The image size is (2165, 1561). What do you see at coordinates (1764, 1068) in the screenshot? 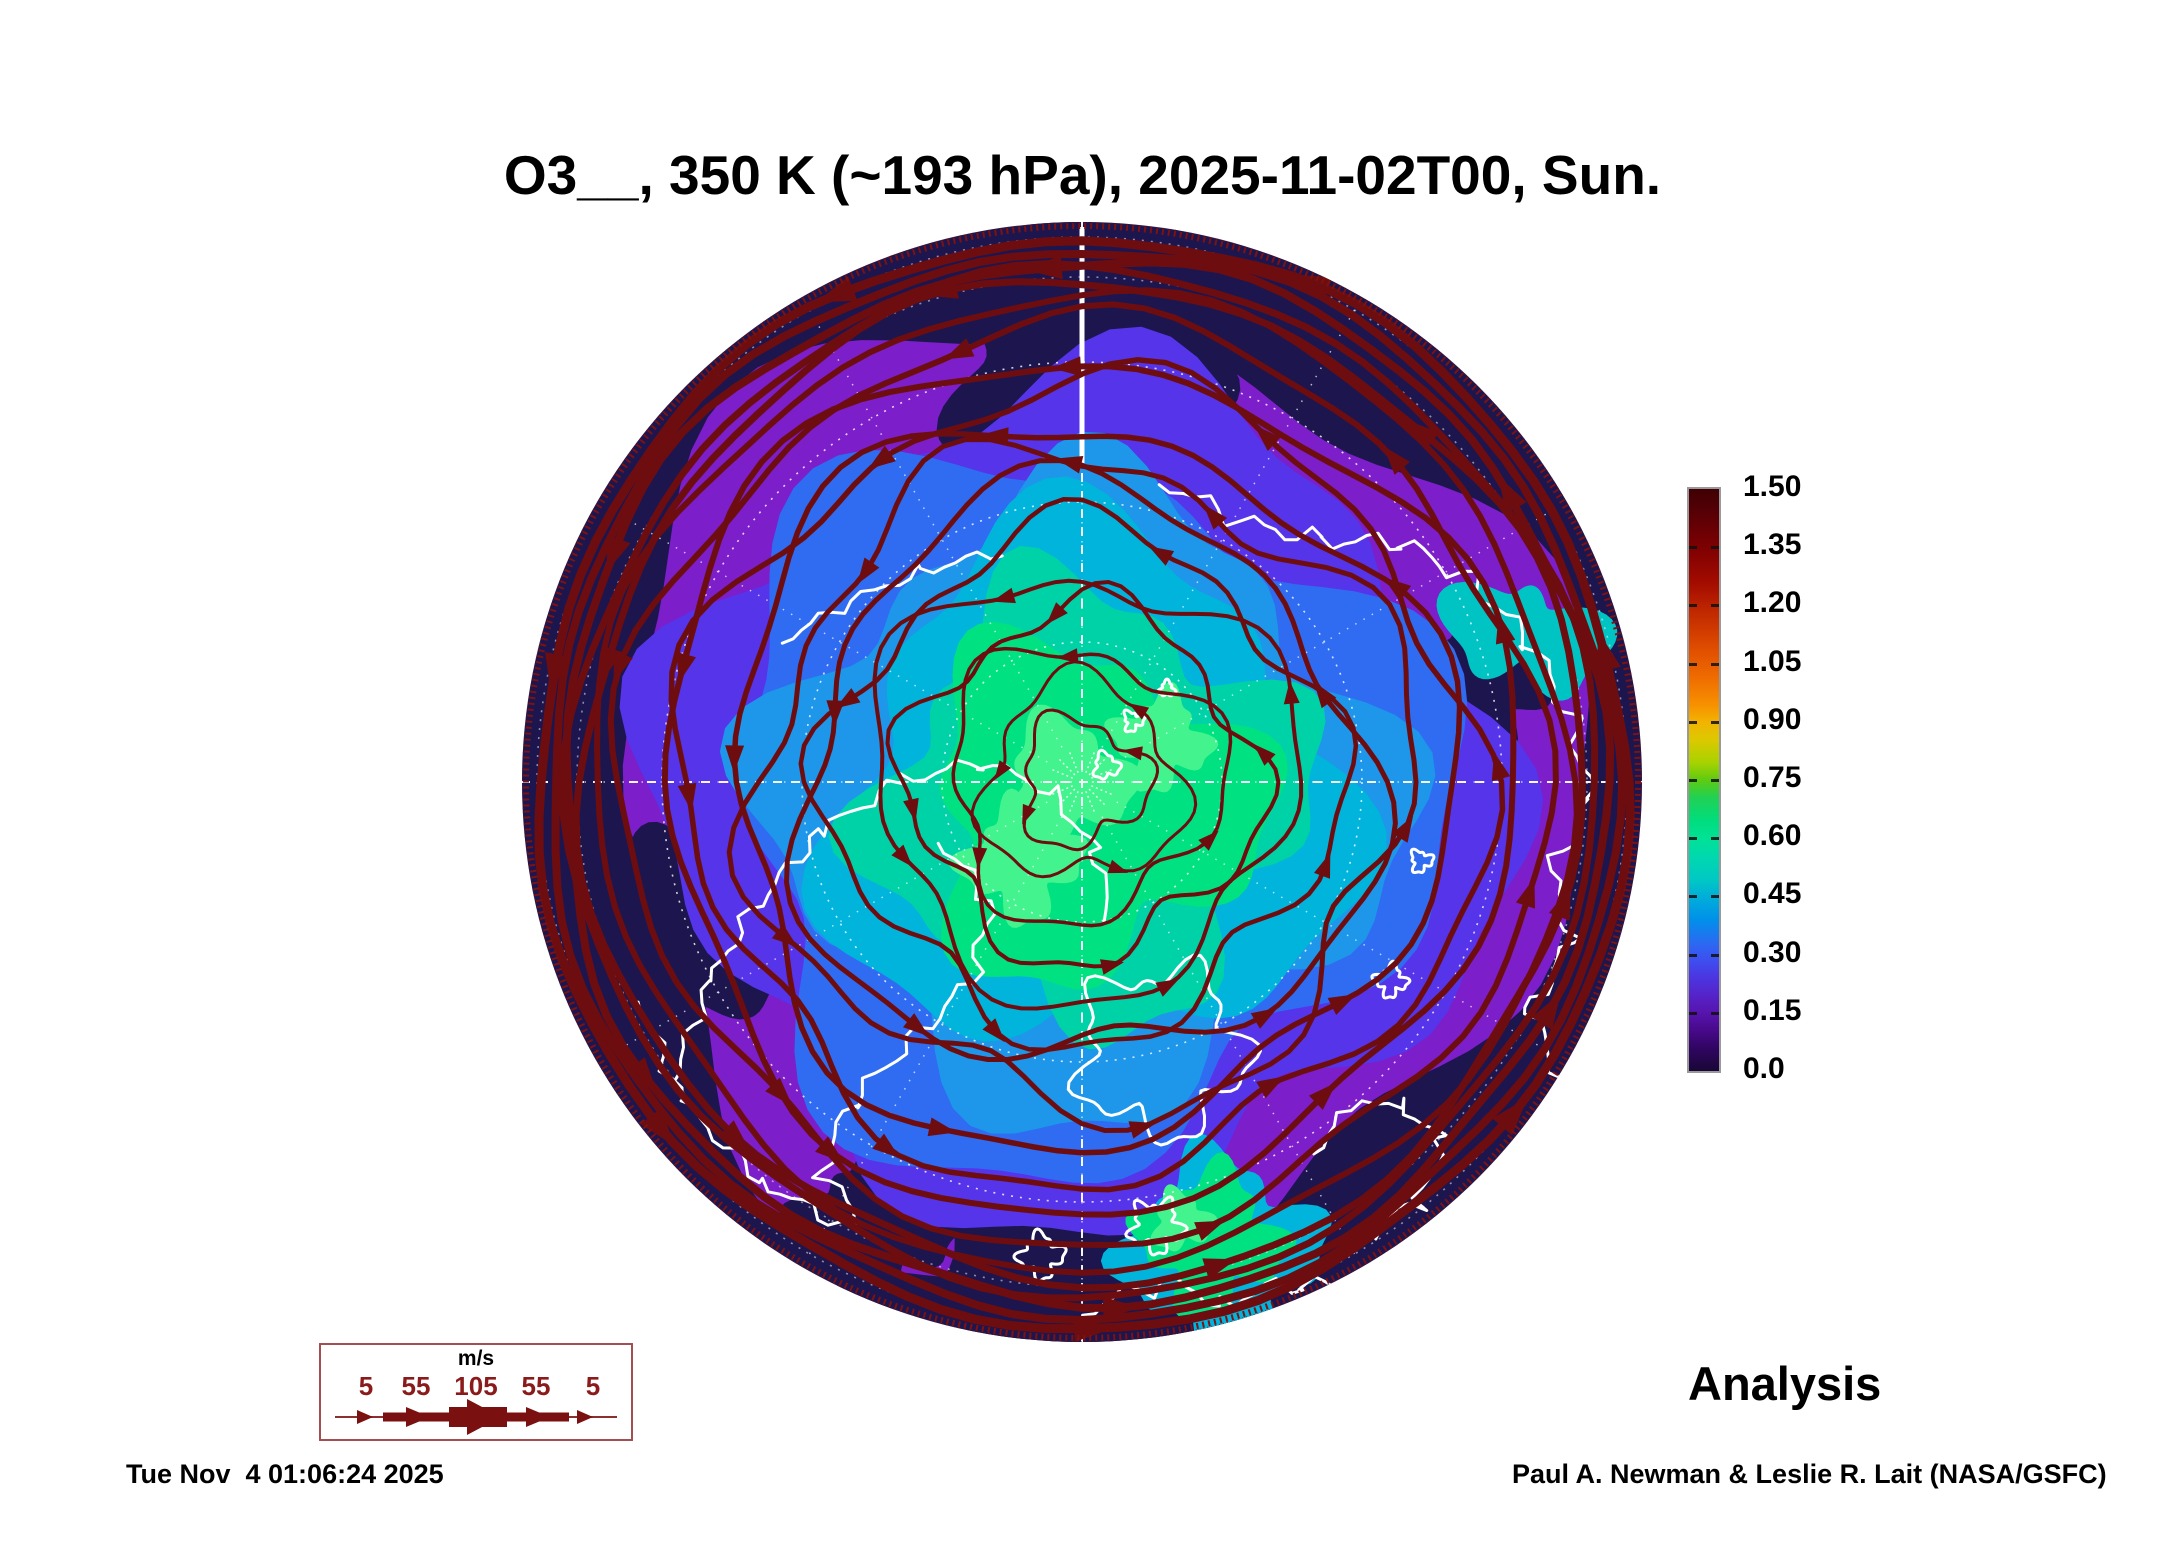
I see `colorbar-label: 0.0` at bounding box center [1764, 1068].